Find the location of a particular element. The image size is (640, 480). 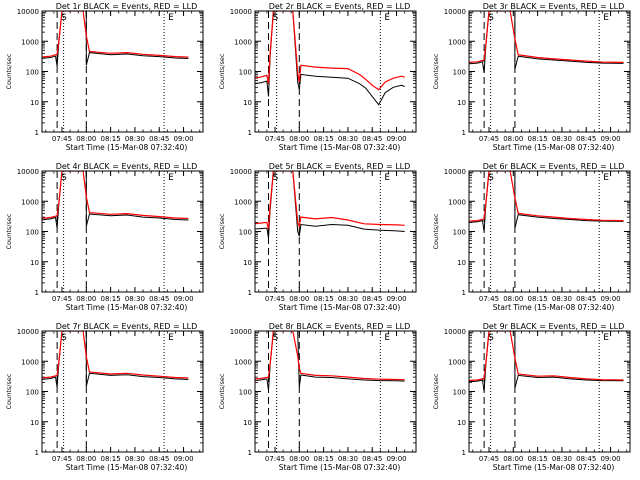

panel-title: Det 3r BLACK = Events, RED = LLD is located at coordinates (554, 6).